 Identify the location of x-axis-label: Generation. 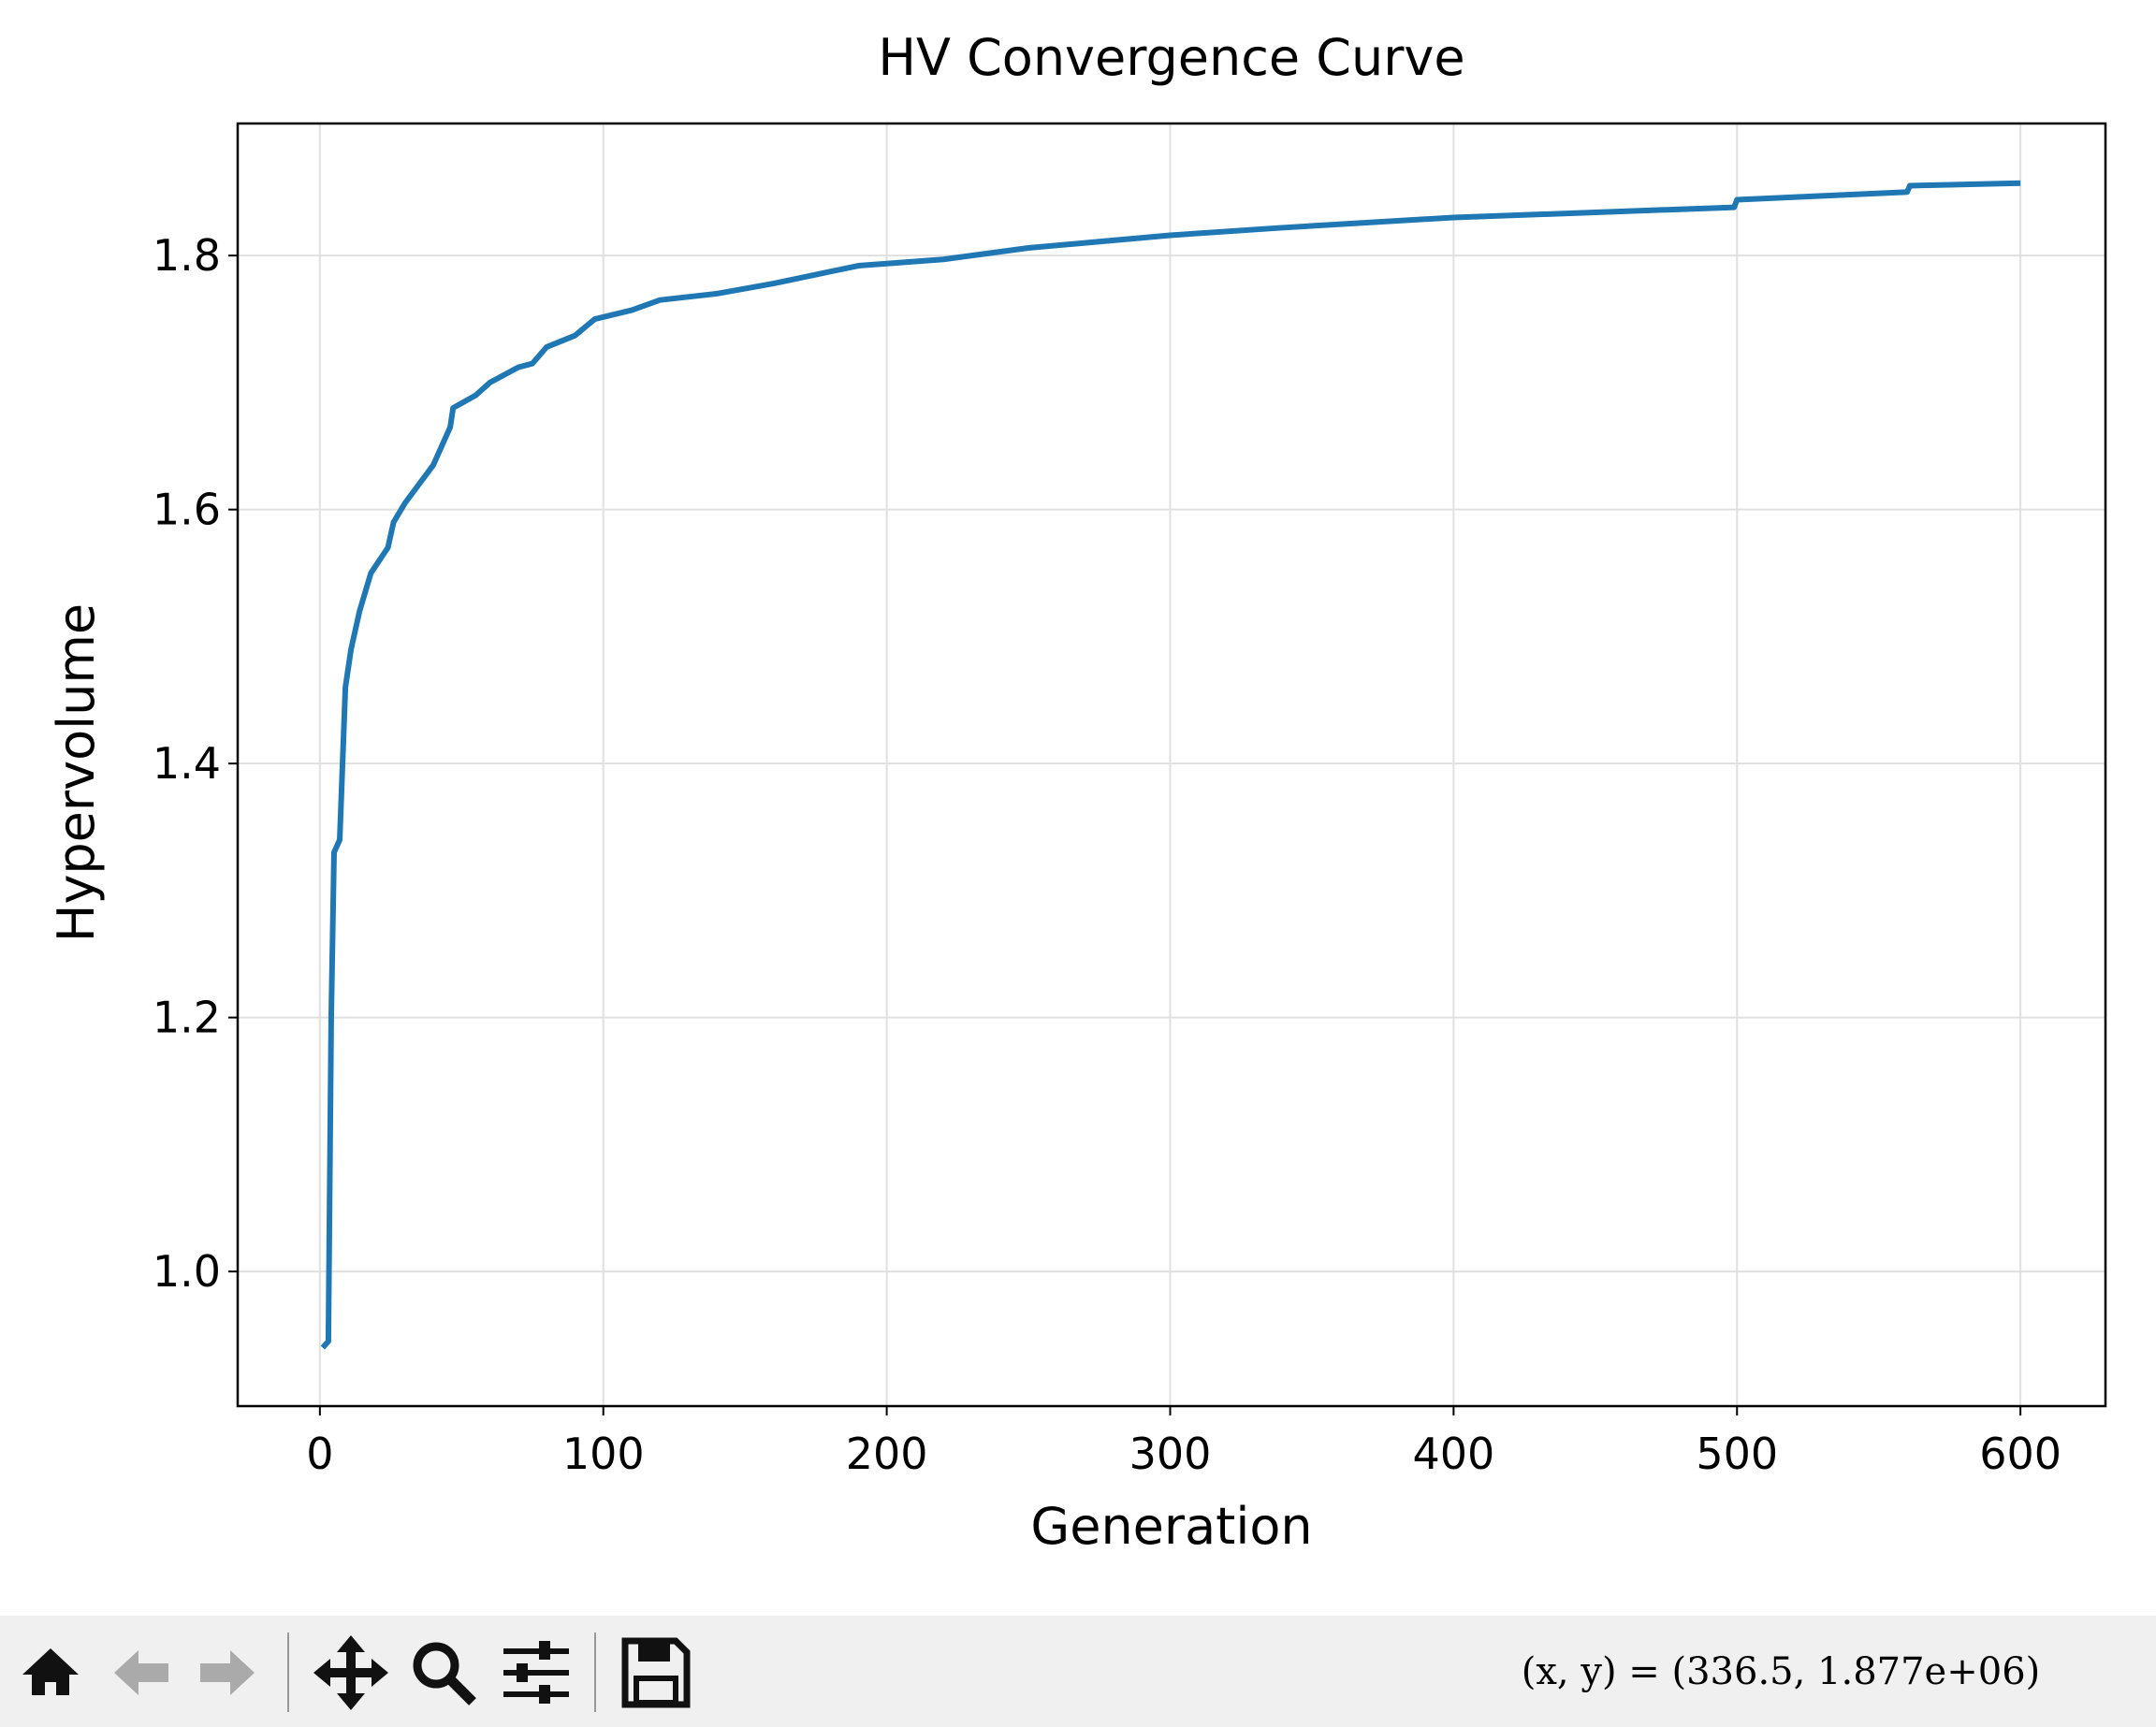
(1171, 1526).